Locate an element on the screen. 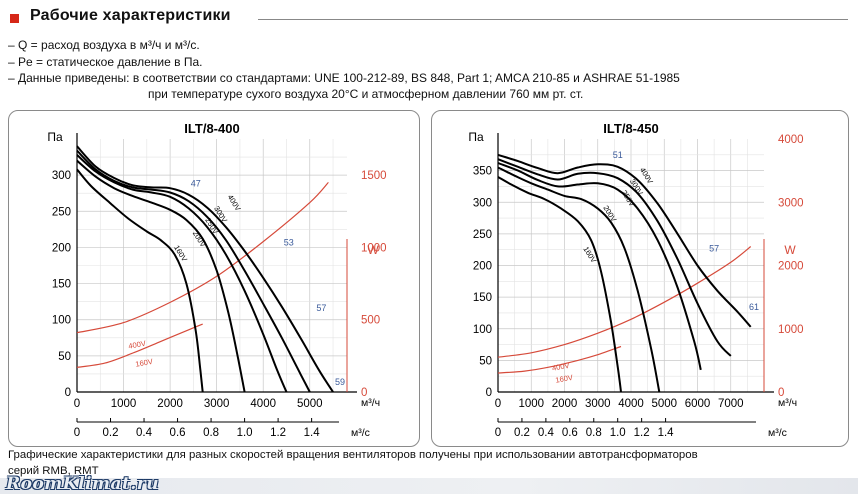 The width and height of the screenshot is (858, 494). watermark-logo: RoomKlimat.ru is located at coordinates (83, 484).